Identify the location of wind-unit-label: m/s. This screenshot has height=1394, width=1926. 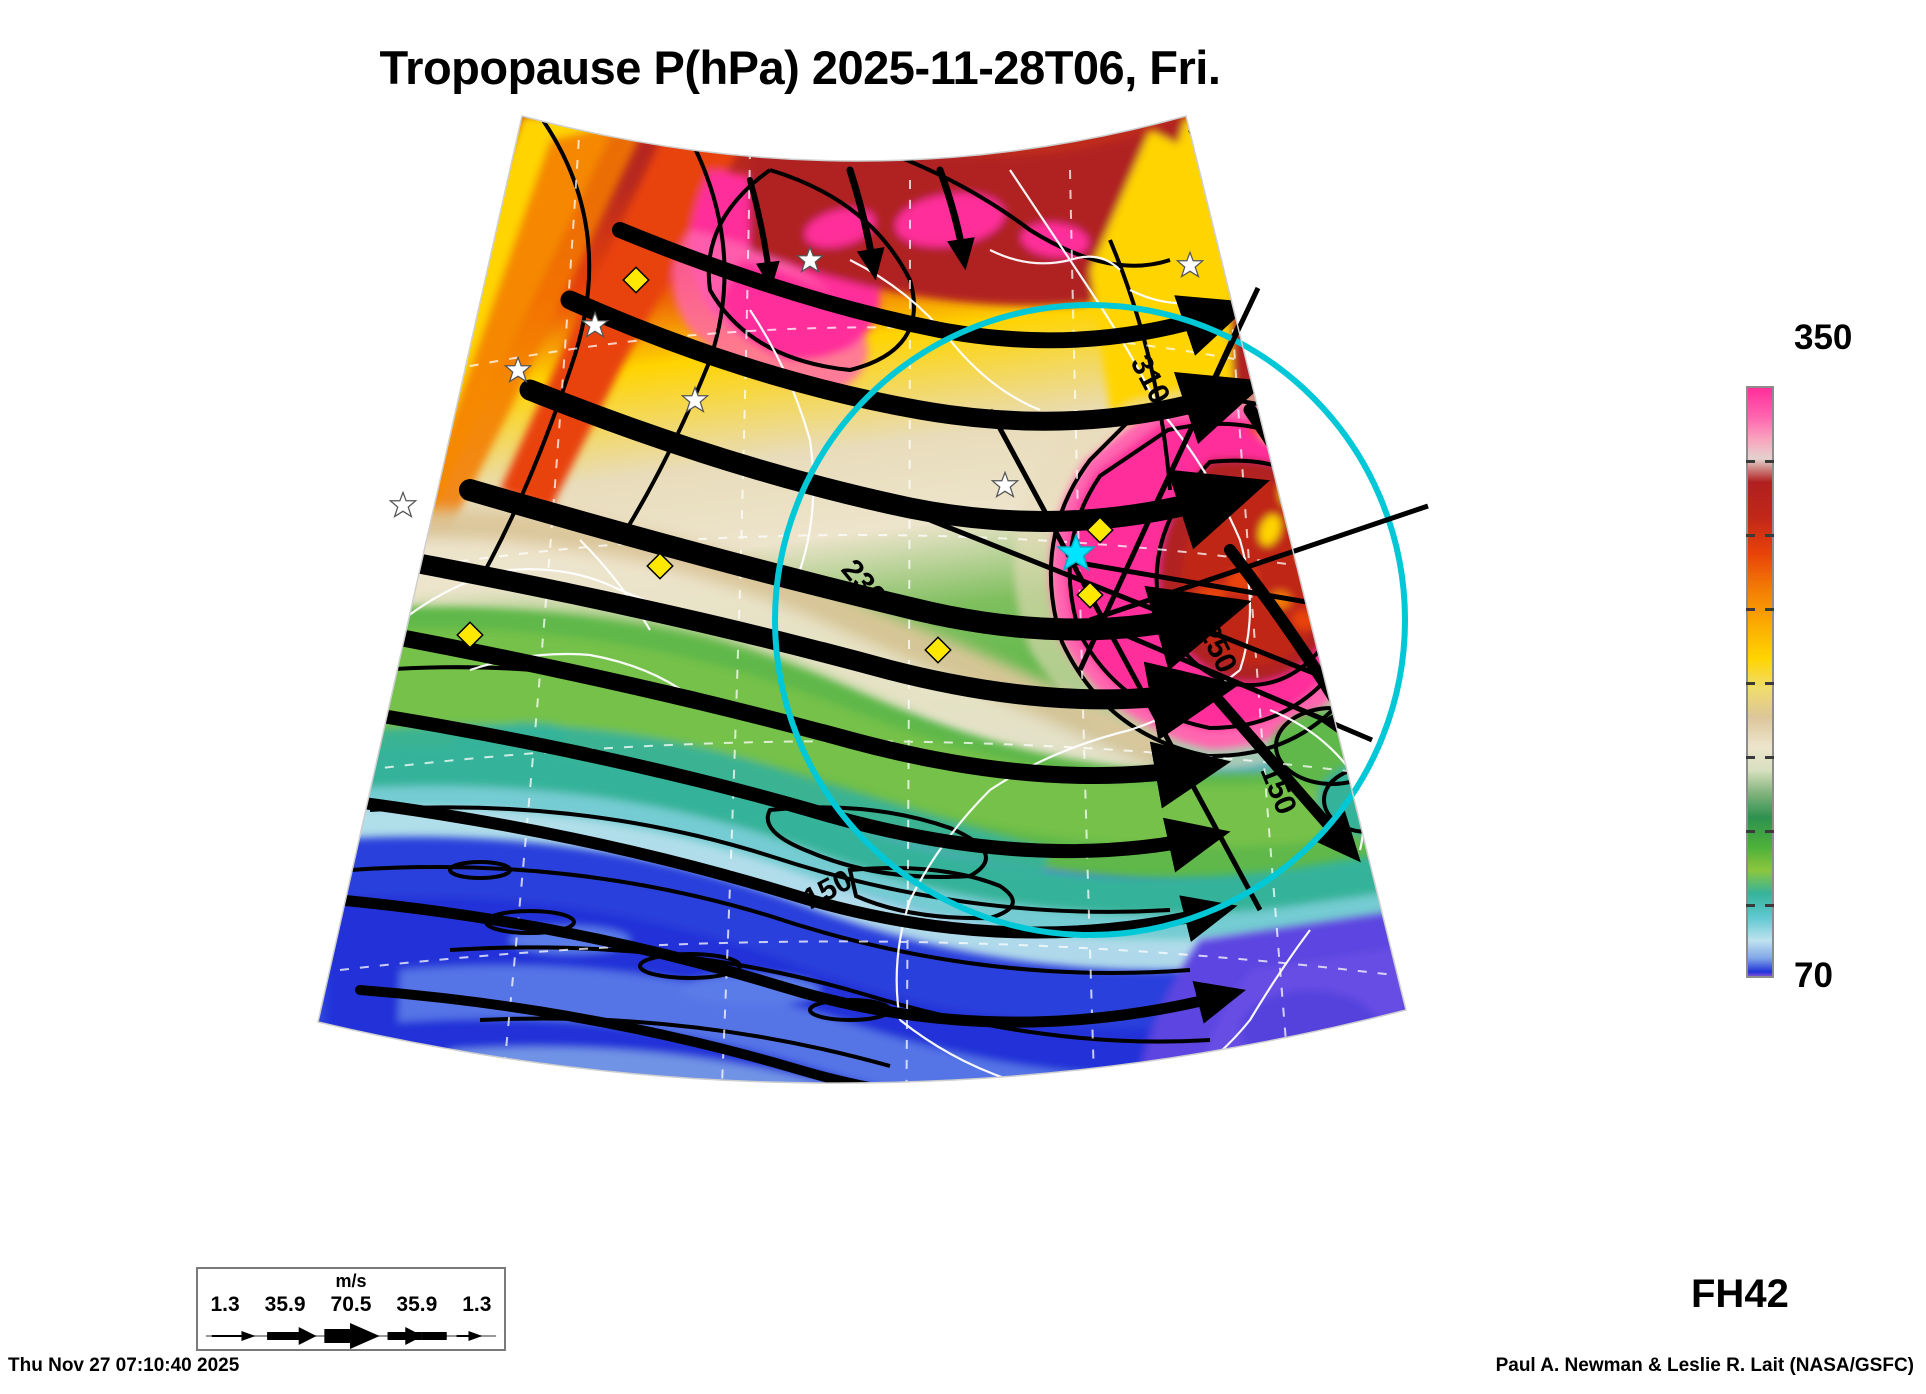
(351, 1281).